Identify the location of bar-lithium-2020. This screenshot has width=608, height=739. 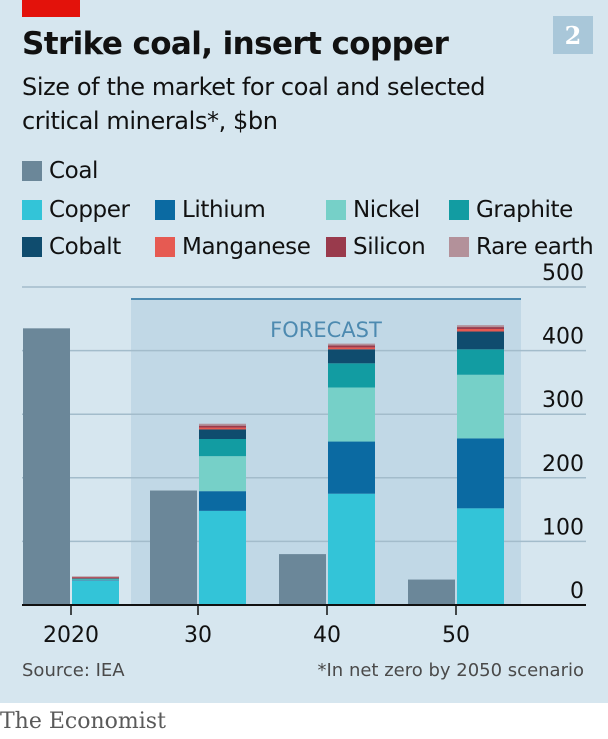
(95, 580).